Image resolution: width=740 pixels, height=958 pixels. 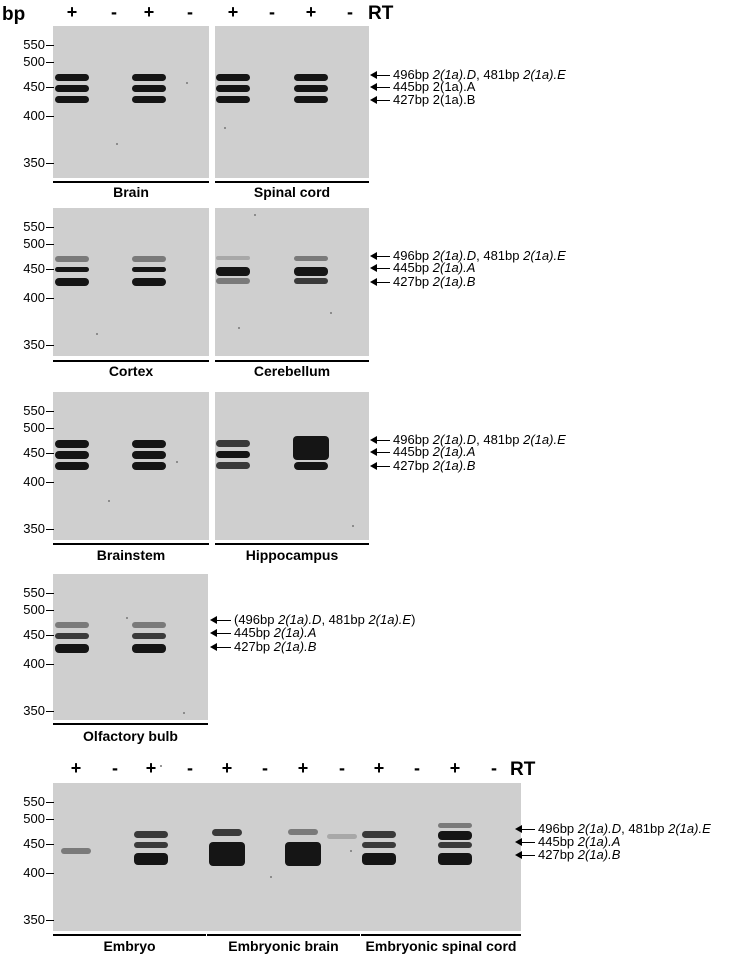 What do you see at coordinates (34, 61) in the screenshot?
I see `ladder-label: 500` at bounding box center [34, 61].